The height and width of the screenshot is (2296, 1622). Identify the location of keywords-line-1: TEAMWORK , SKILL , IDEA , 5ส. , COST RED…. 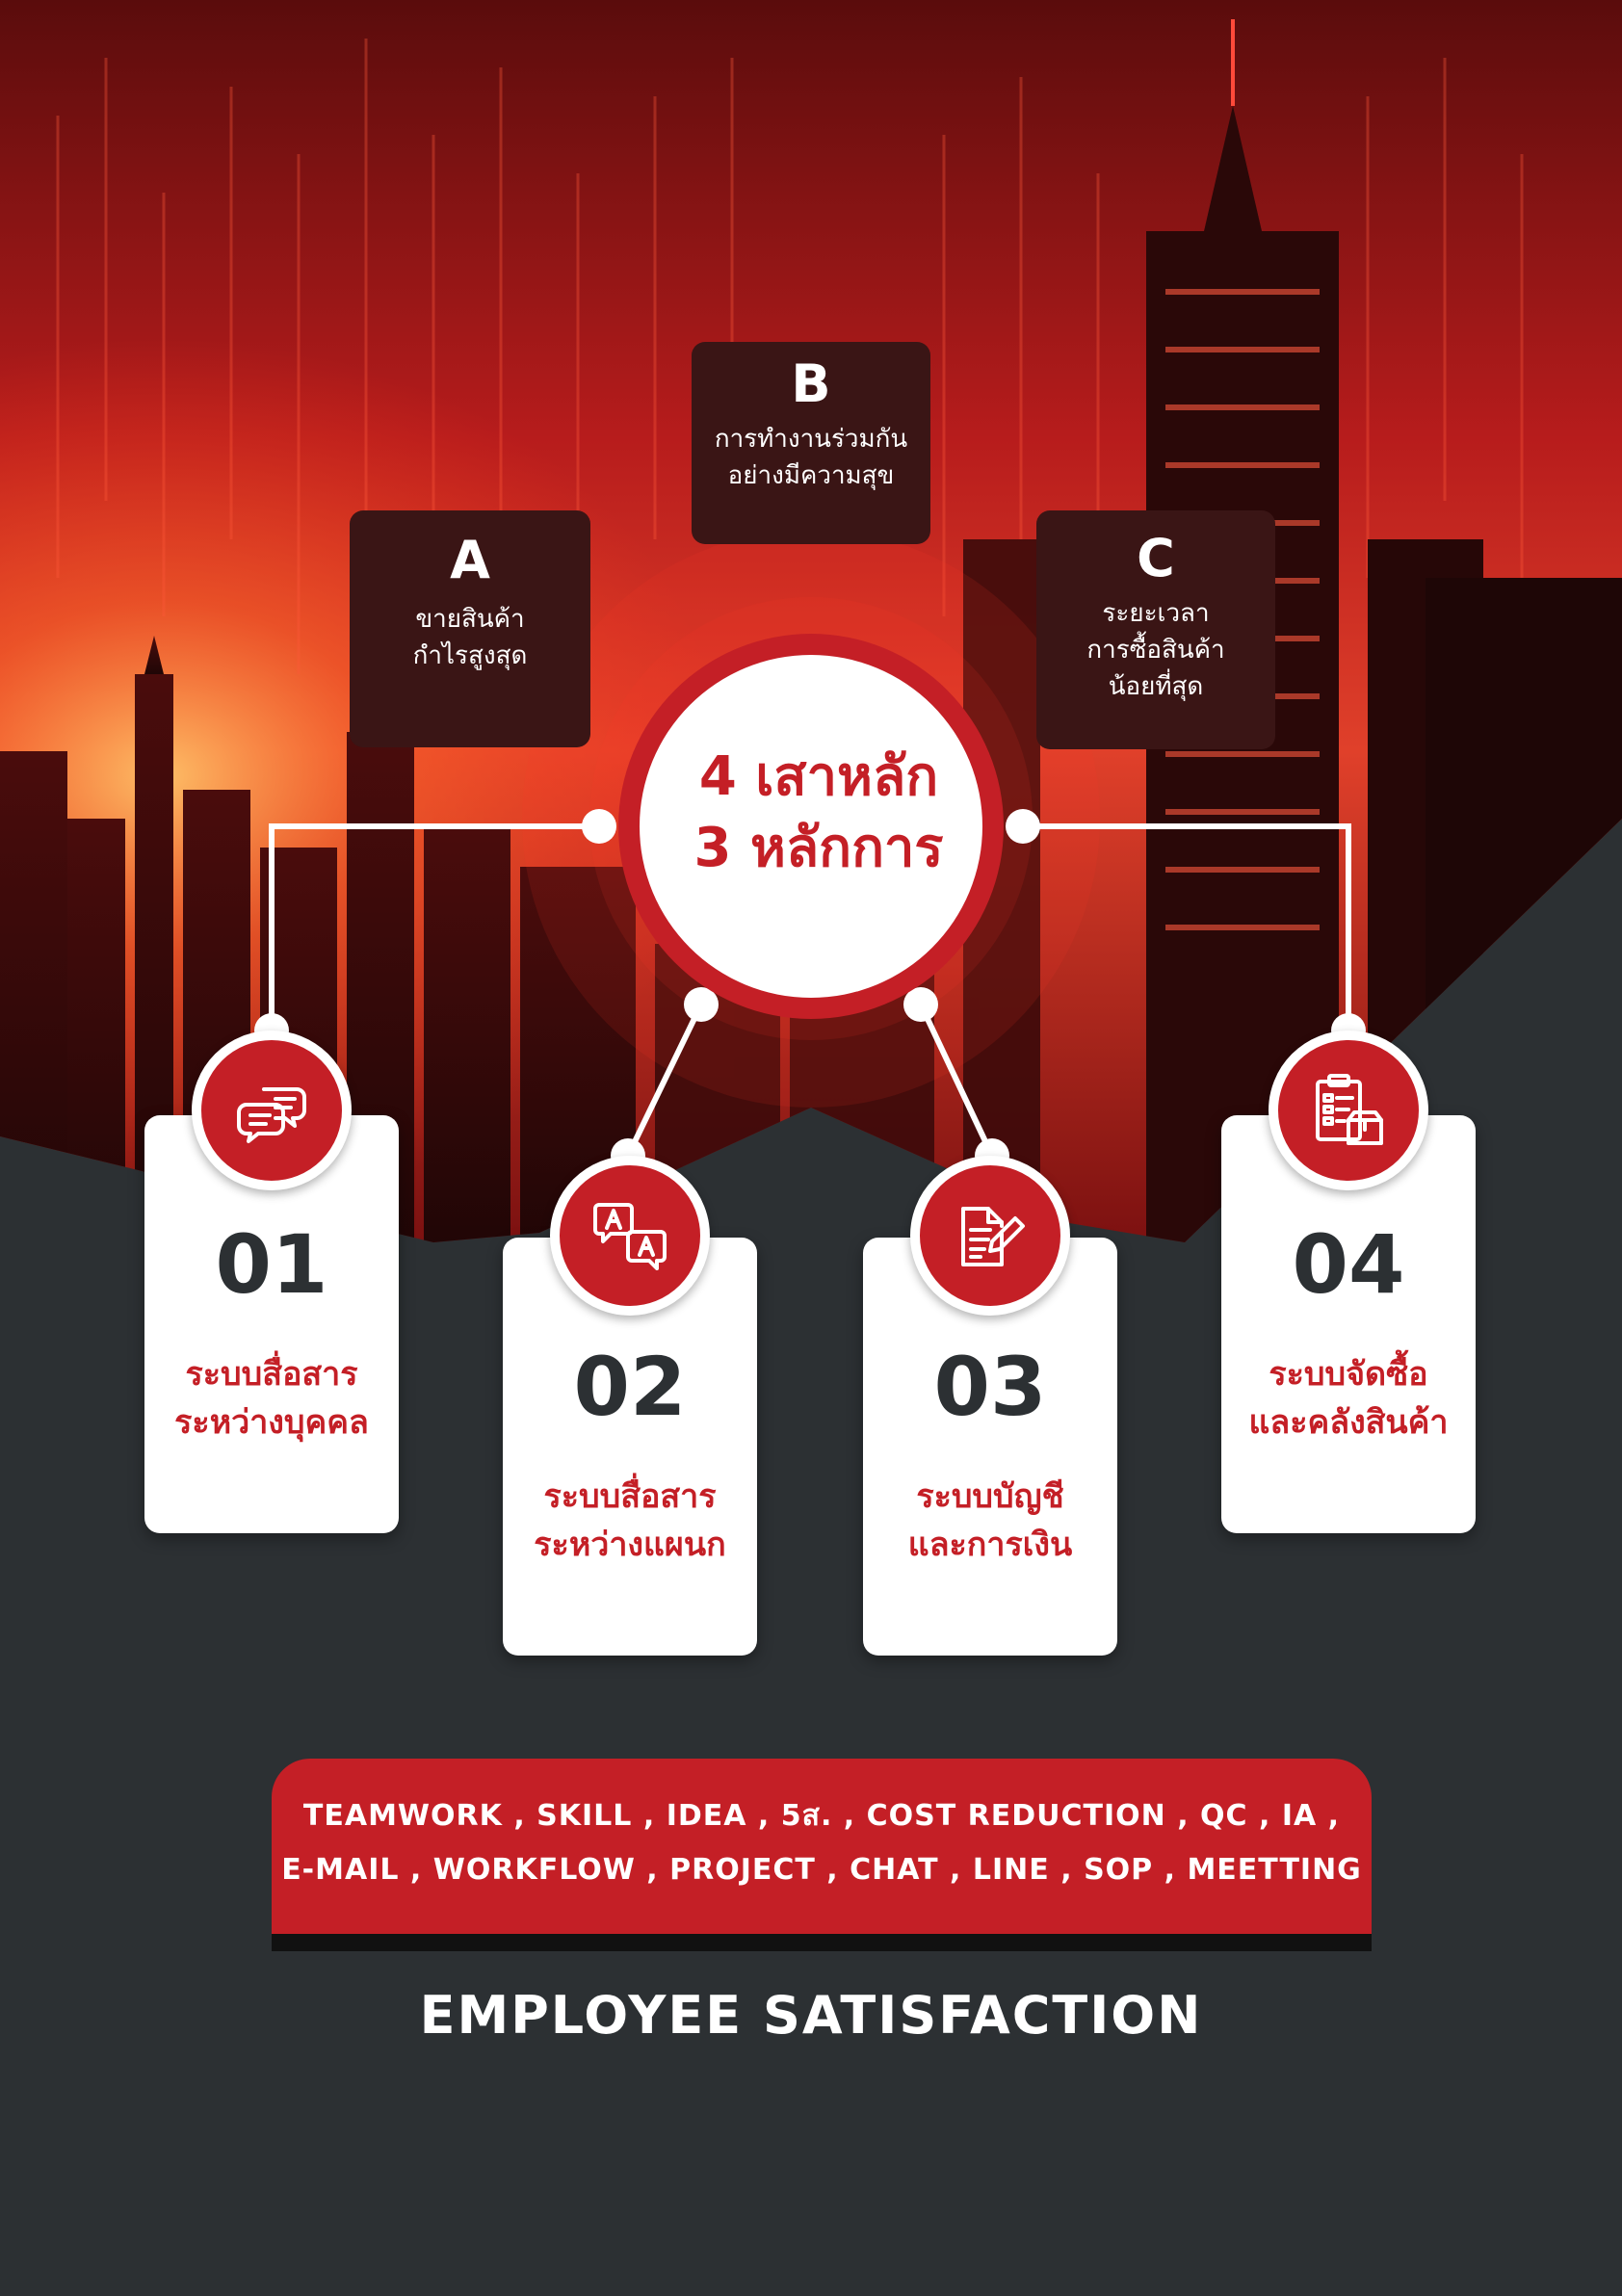
(821, 1816).